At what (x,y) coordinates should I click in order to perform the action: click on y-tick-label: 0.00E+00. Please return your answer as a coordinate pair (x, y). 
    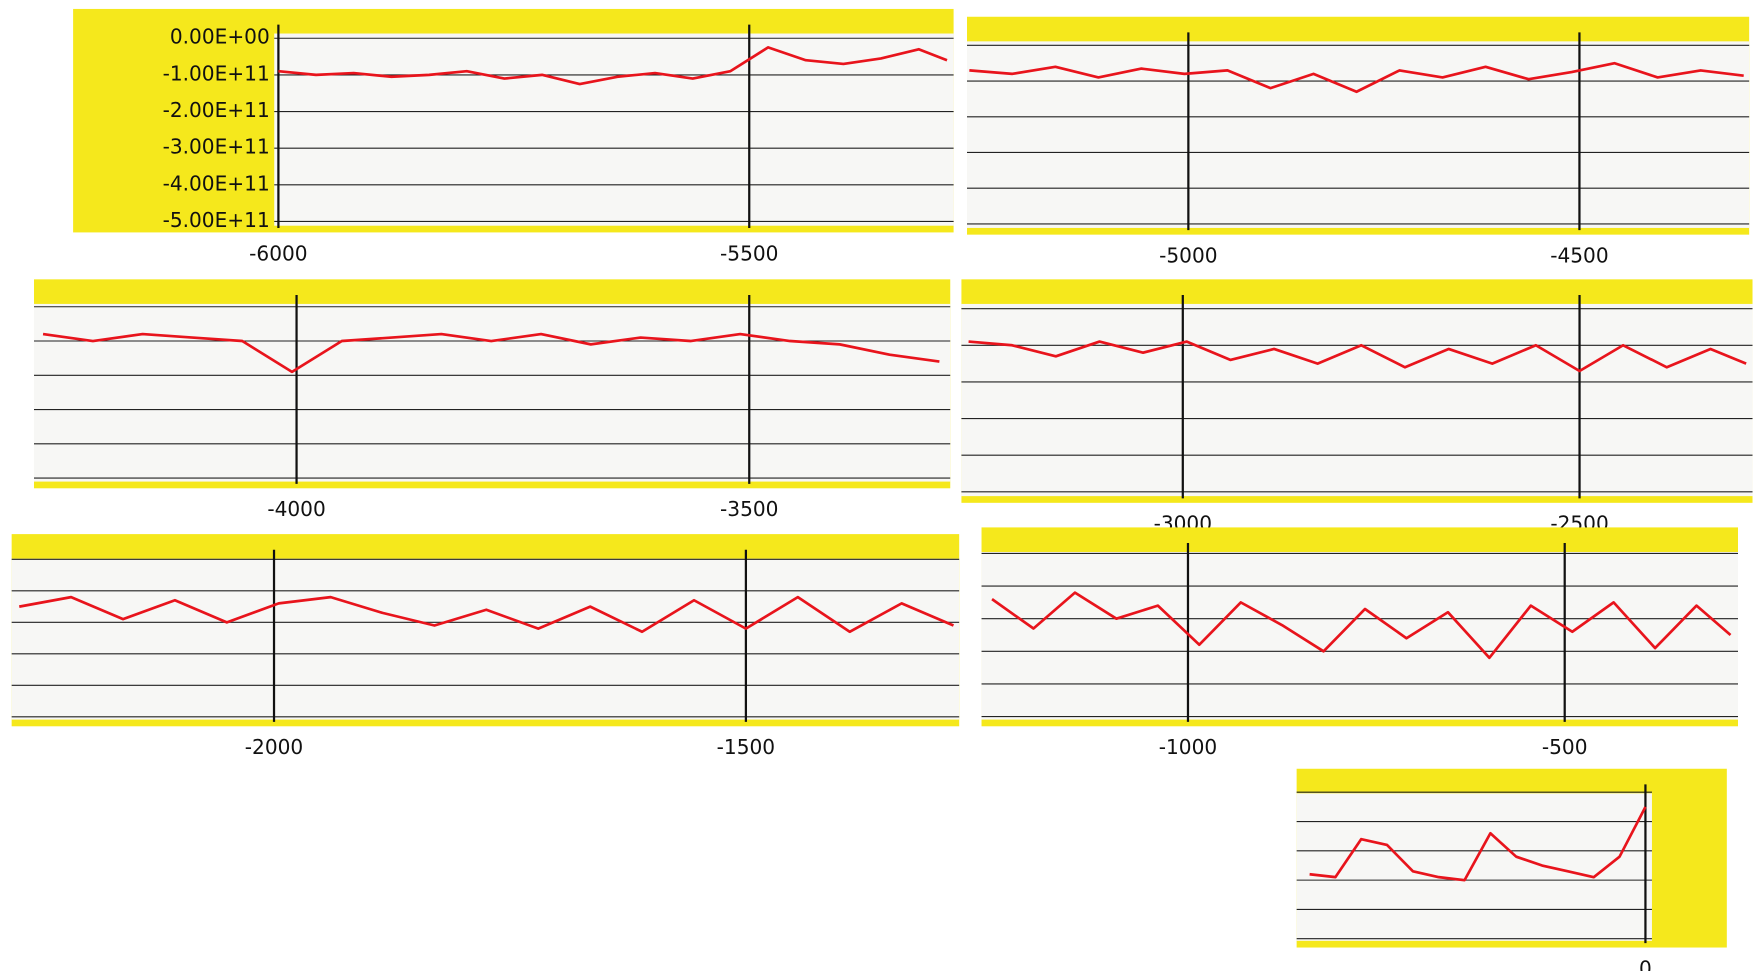
    Looking at the image, I should click on (220, 37).